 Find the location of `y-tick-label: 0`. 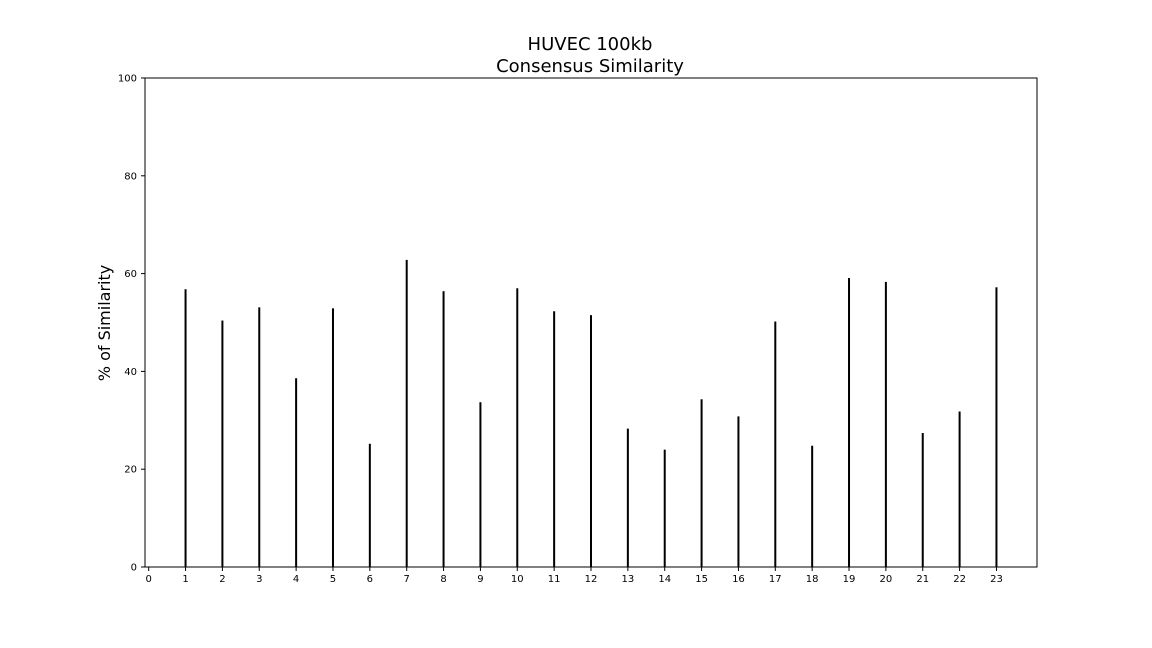

y-tick-label: 0 is located at coordinates (134, 568).